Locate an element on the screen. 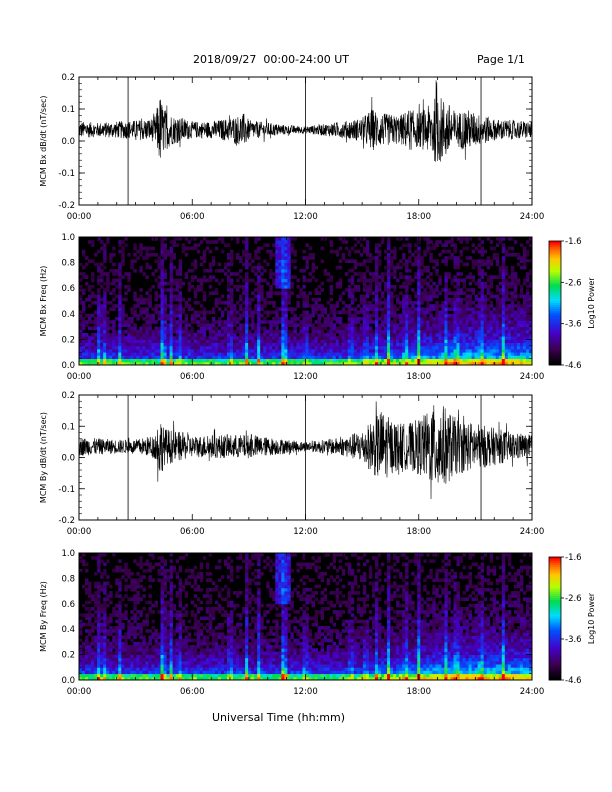 The height and width of the screenshot is (792, 612). y-tick-label: 0.6 is located at coordinates (68, 289).